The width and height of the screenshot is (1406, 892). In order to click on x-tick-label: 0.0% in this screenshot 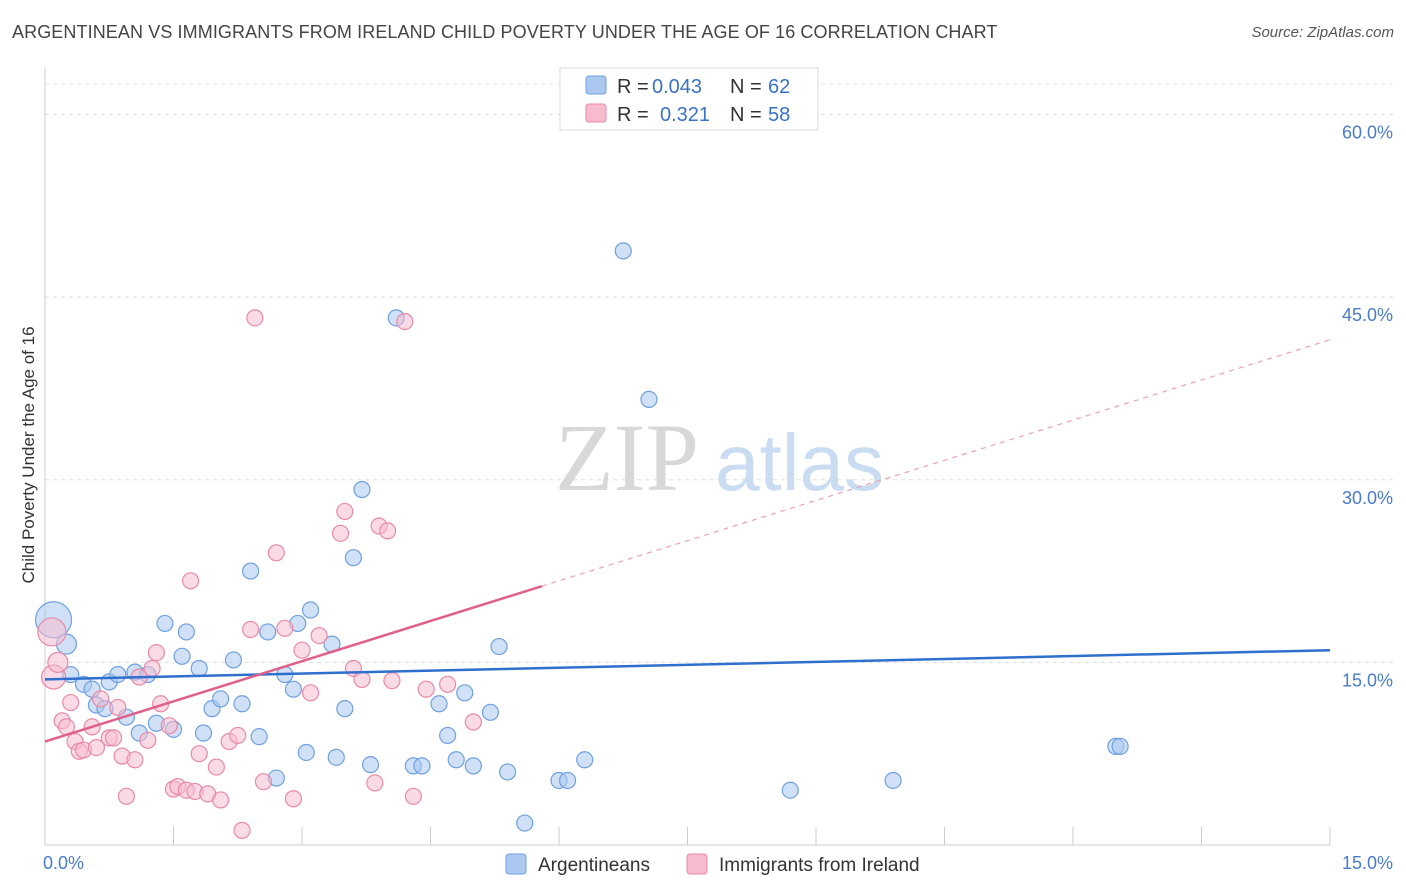, I will do `click(63, 863)`.